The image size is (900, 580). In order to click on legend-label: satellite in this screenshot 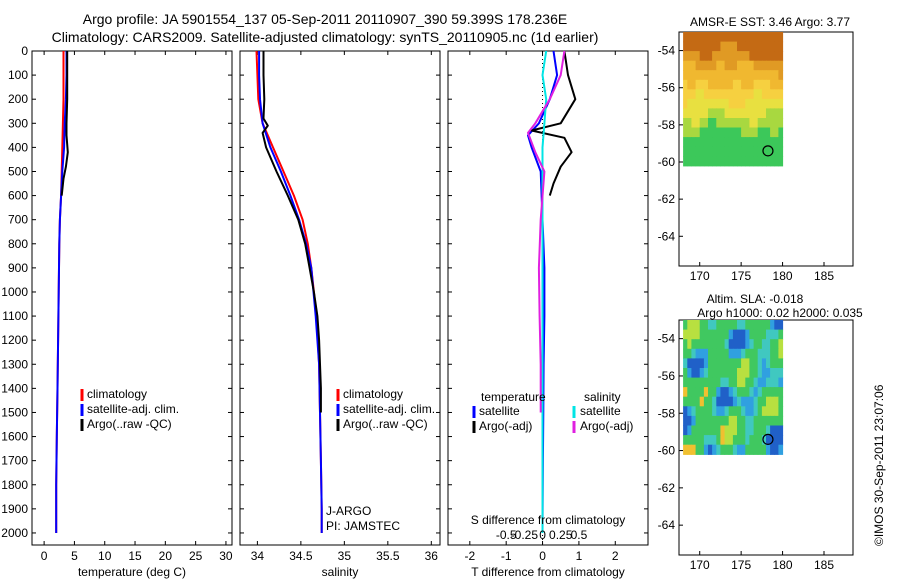, I will do `click(499, 411)`.